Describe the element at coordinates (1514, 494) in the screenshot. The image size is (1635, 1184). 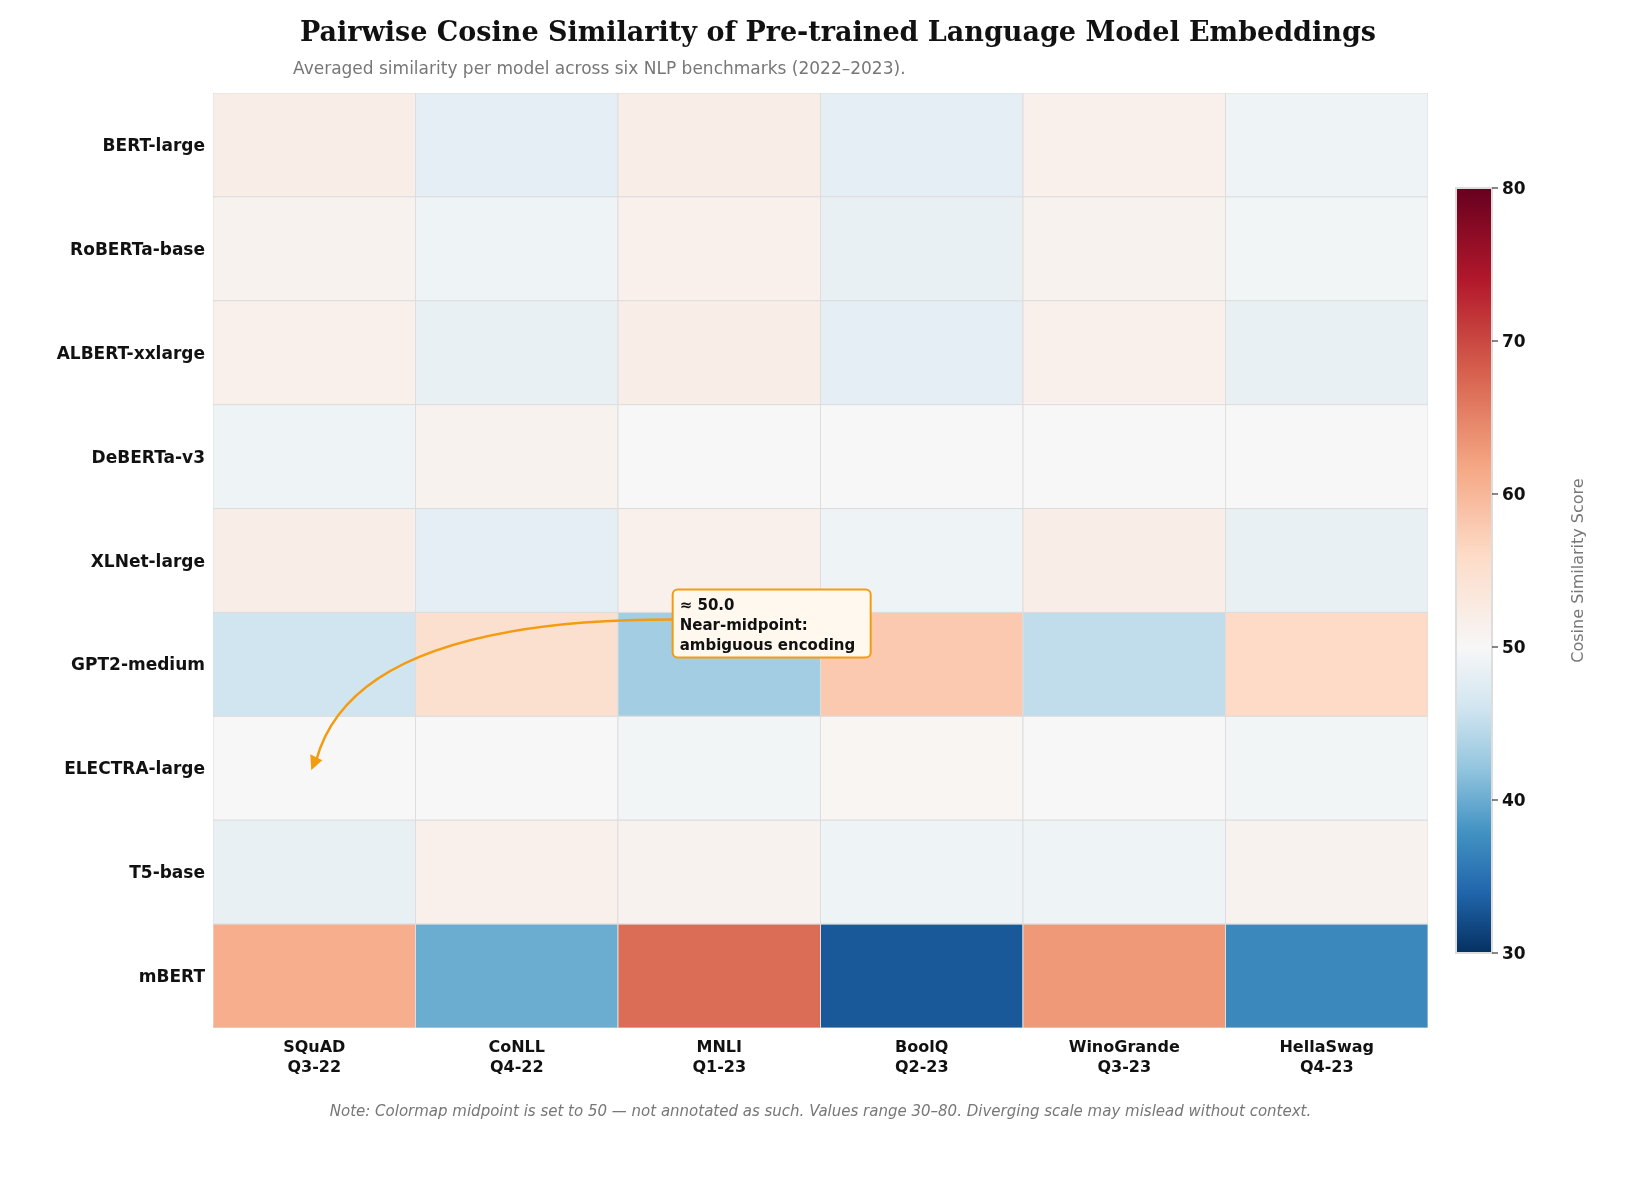
I see `color-bar-label: 60` at that location.